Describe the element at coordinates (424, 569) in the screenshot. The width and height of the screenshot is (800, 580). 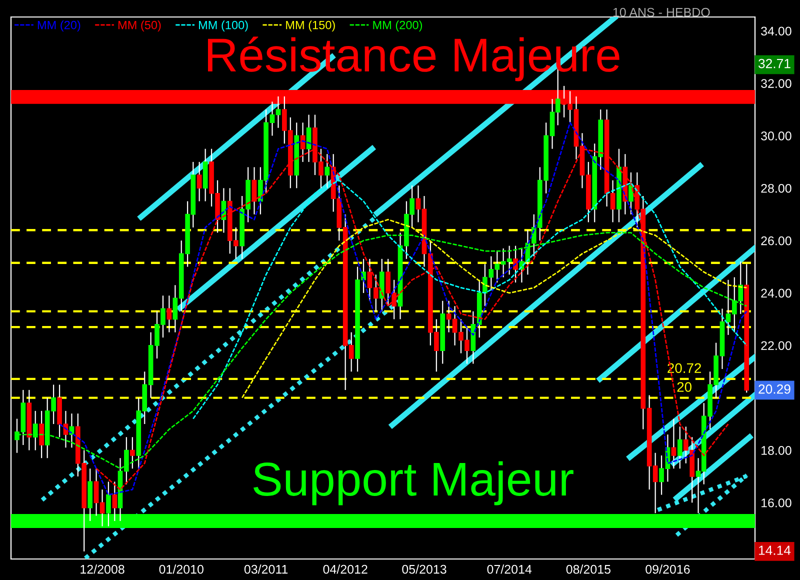
I see `x-tick-label: 05/2013` at that location.